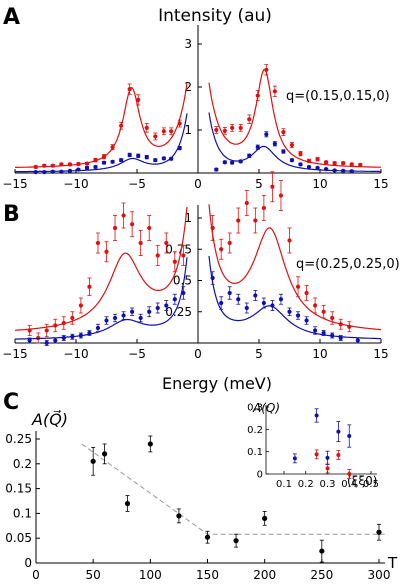  What do you see at coordinates (321, 575) in the screenshot?
I see `x-tick-label: 250` at bounding box center [321, 575].